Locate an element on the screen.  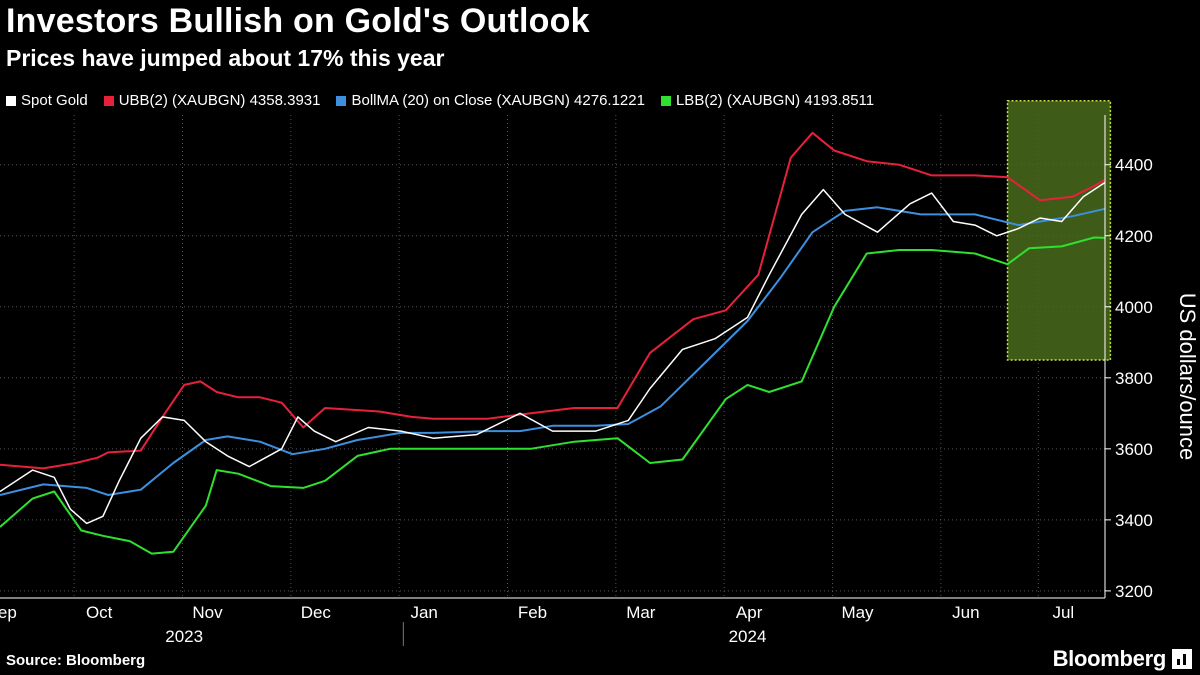
legend-swatch-bollma is located at coordinates (341, 100).